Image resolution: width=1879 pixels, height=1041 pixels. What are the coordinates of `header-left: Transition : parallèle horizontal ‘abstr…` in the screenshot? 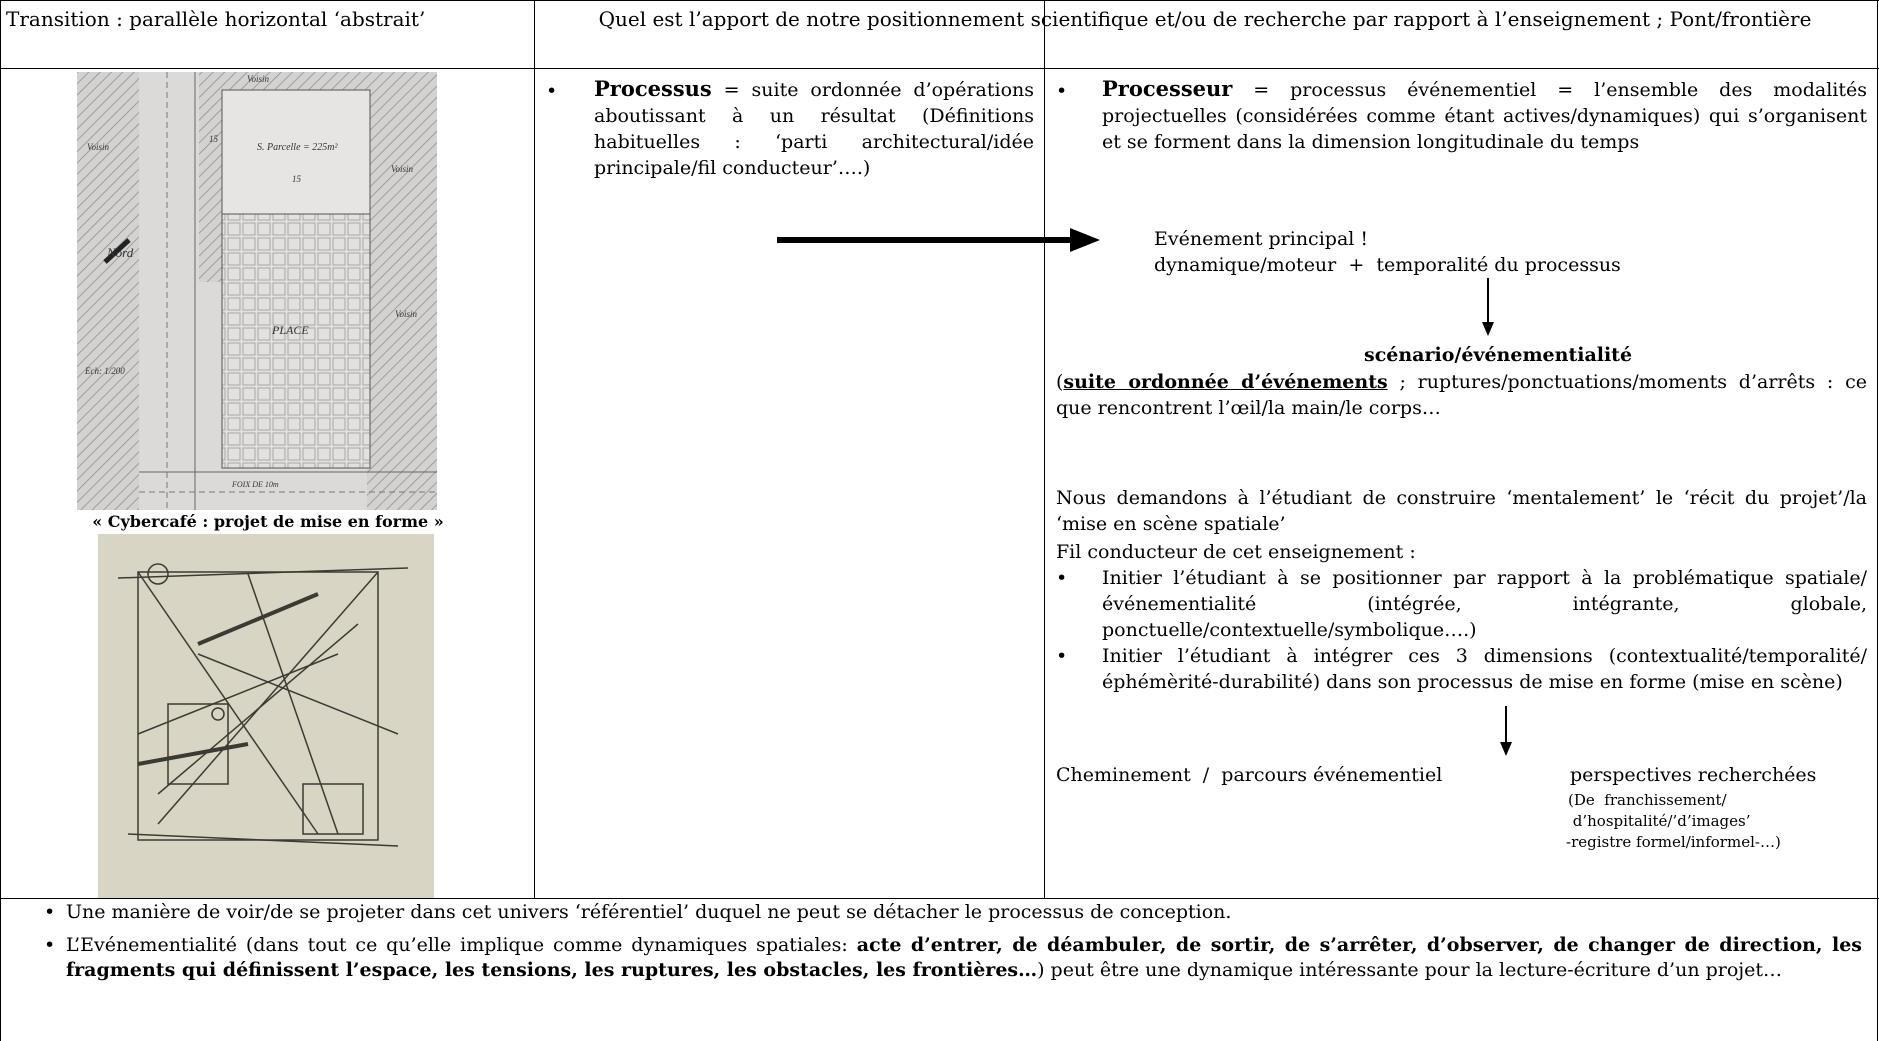 It's located at (216, 19).